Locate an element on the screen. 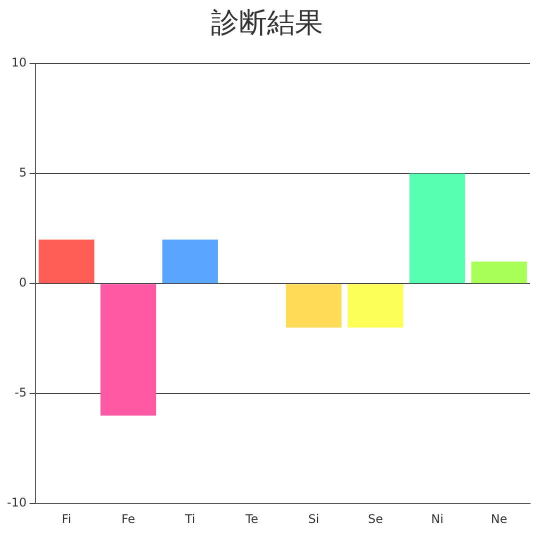 Image resolution: width=540 pixels, height=540 pixels. y-tick-label: -5 is located at coordinates (20, 393).